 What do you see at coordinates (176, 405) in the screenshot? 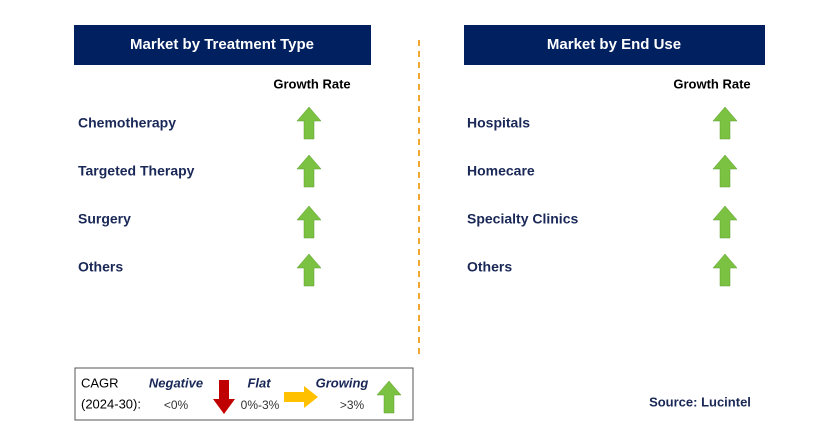
I see `legend-item-range: <0%` at bounding box center [176, 405].